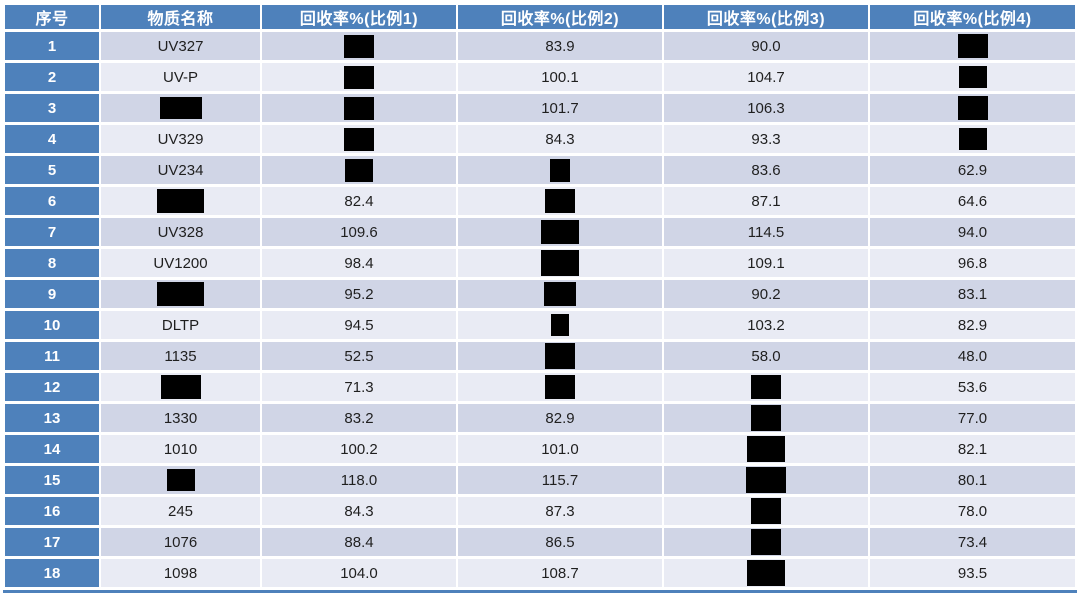  What do you see at coordinates (972, 77) in the screenshot?
I see `cell-r4` at bounding box center [972, 77].